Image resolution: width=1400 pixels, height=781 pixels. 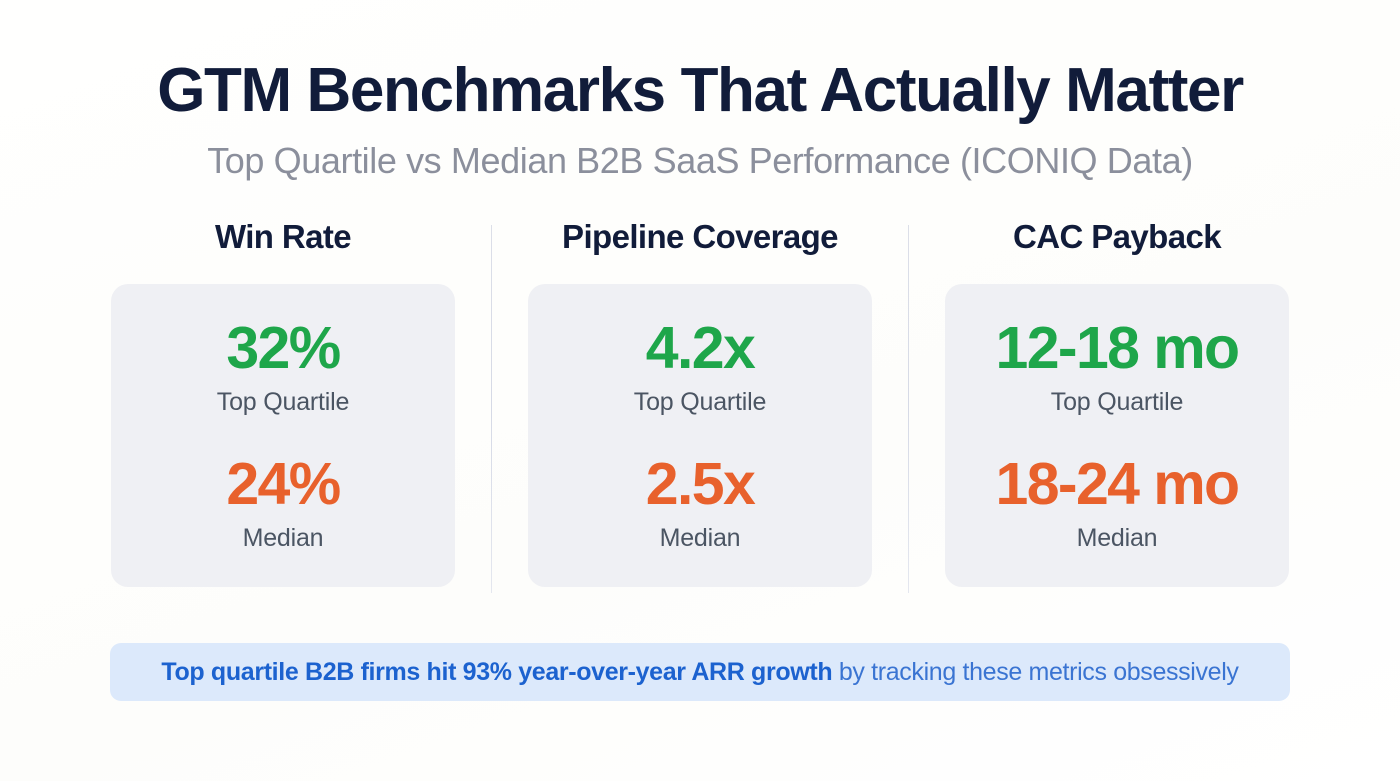 What do you see at coordinates (1118, 348) in the screenshot?
I see `stat-value-top-quartile: 12-18 mo` at bounding box center [1118, 348].